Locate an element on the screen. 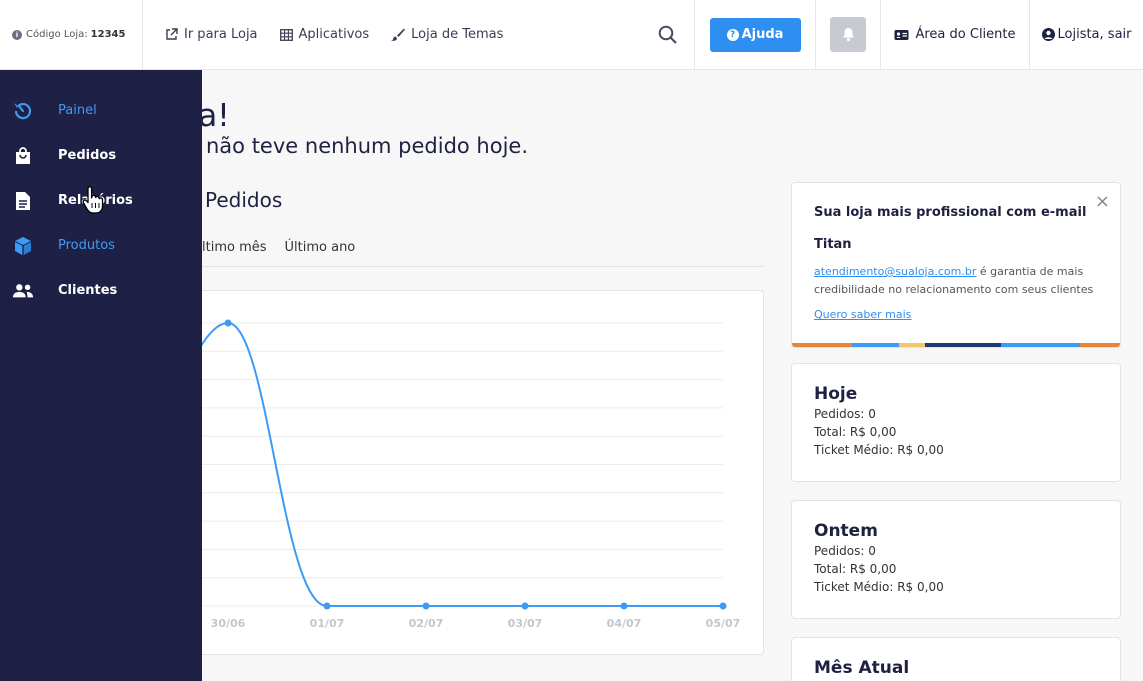  apps-link: Aplicativos is located at coordinates (324, 34).